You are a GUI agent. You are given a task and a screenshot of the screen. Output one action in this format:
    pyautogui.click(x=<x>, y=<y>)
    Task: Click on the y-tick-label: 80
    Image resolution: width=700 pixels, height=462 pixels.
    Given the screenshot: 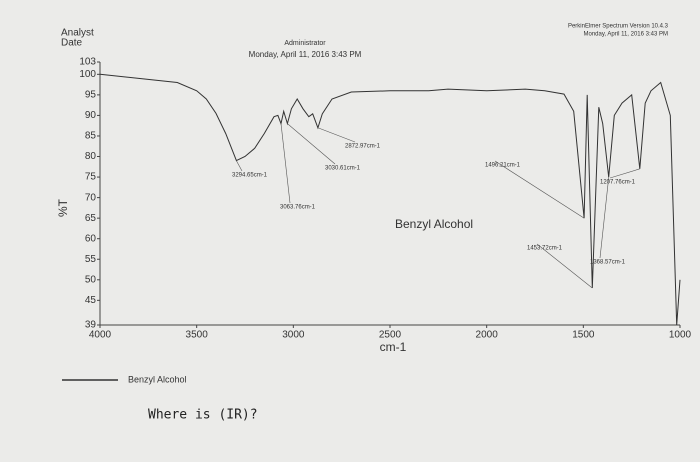 What is the action you would take?
    pyautogui.click(x=91, y=156)
    